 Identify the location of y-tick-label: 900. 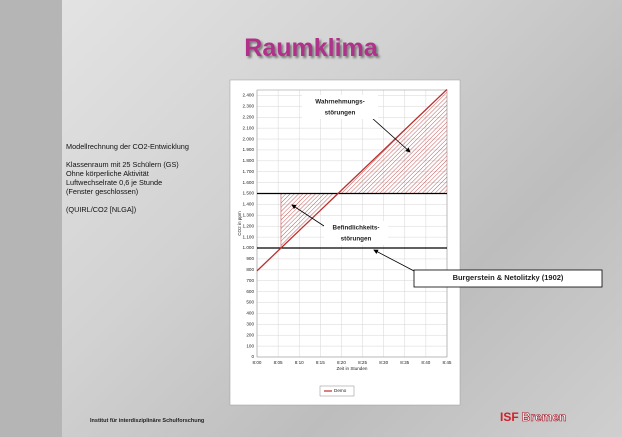
(250, 258).